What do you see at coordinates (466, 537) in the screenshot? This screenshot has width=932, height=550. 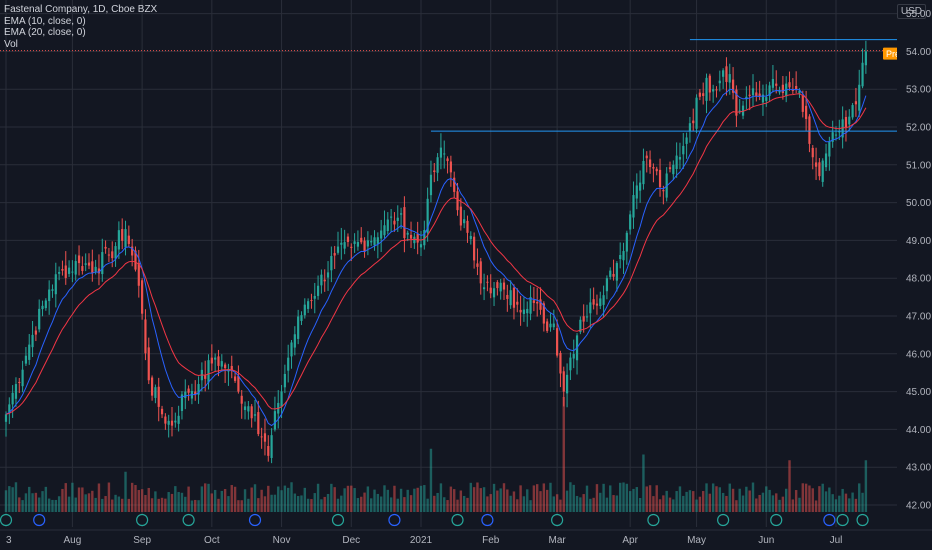 I see `time-axis: 3 Aug Sep Oct Nov Dec 2021 Feb Mar Apr May Jun Jul` at bounding box center [466, 537].